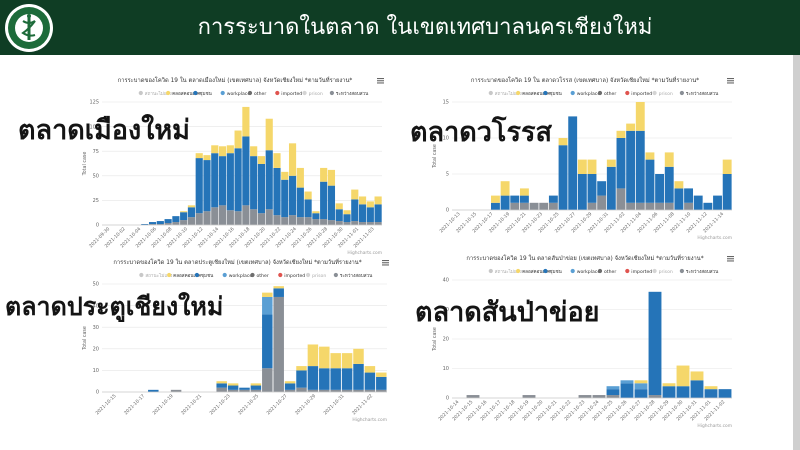 This screenshot has height=450, width=800. What do you see at coordinates (505, 271) in the screenshot?
I see `legend-item: สถานะไม่แจ้ง` at bounding box center [505, 271].